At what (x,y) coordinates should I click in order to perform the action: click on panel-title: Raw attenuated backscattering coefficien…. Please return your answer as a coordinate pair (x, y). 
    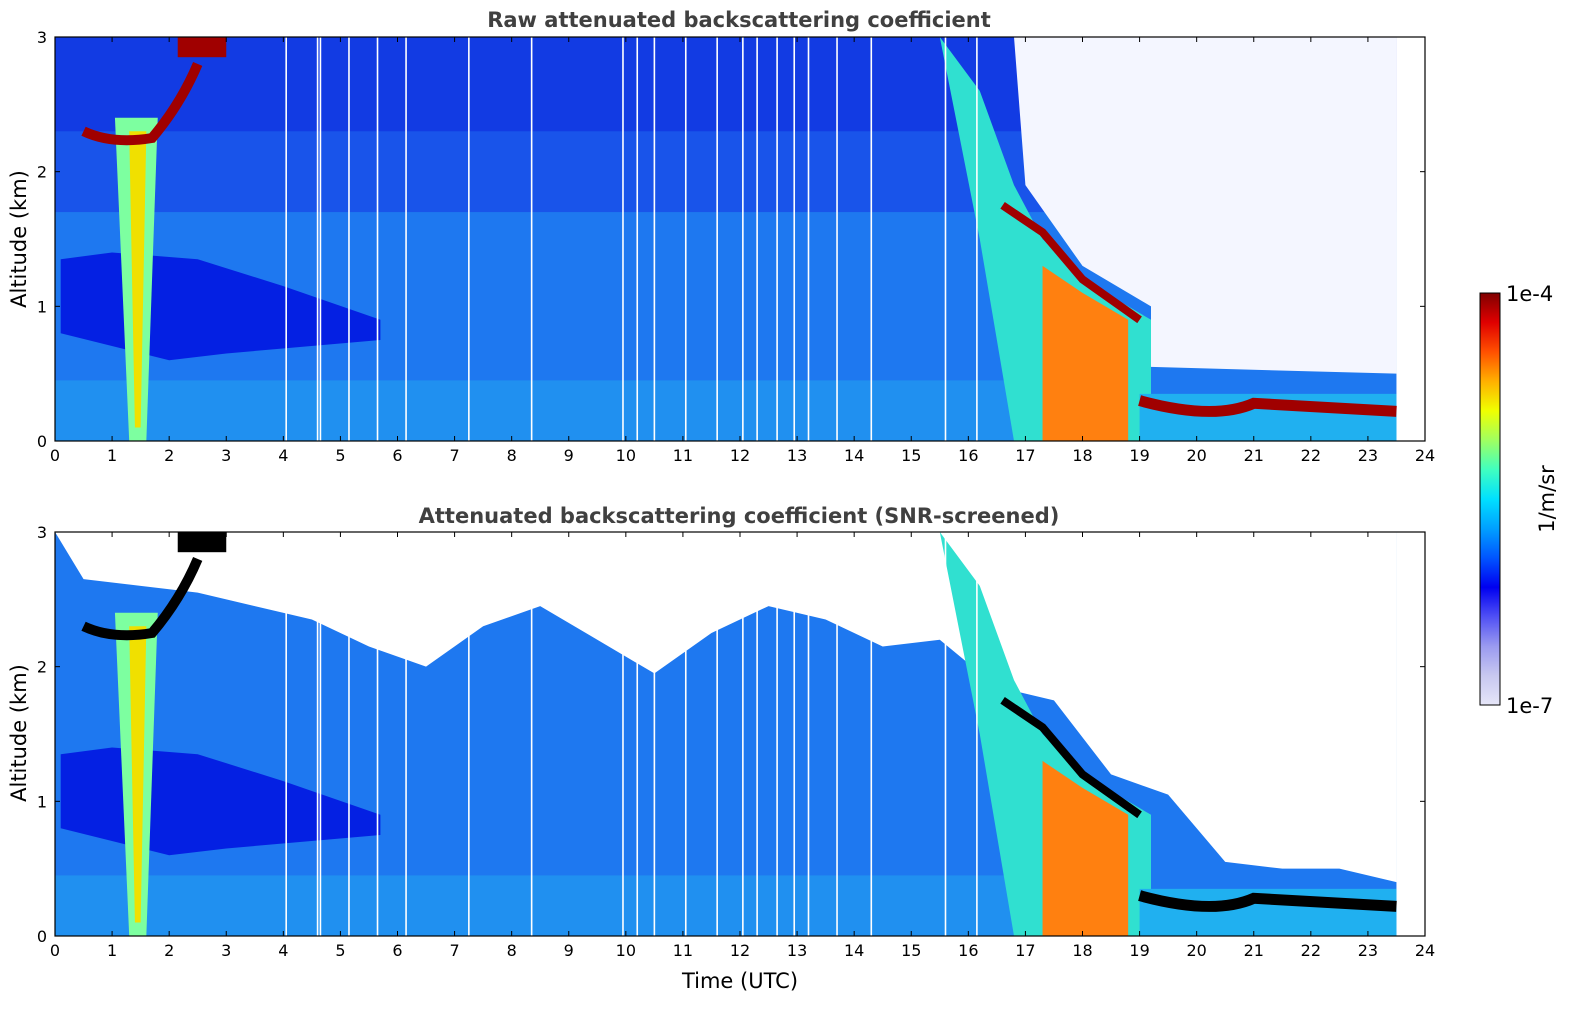
    Looking at the image, I should click on (739, 20).